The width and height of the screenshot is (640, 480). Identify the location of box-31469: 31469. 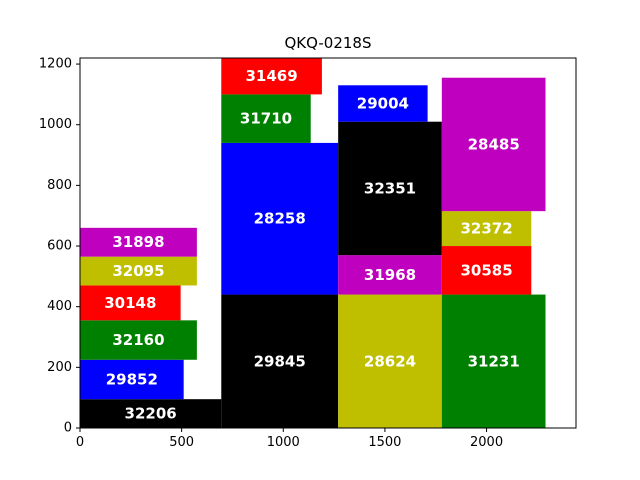
(271, 76).